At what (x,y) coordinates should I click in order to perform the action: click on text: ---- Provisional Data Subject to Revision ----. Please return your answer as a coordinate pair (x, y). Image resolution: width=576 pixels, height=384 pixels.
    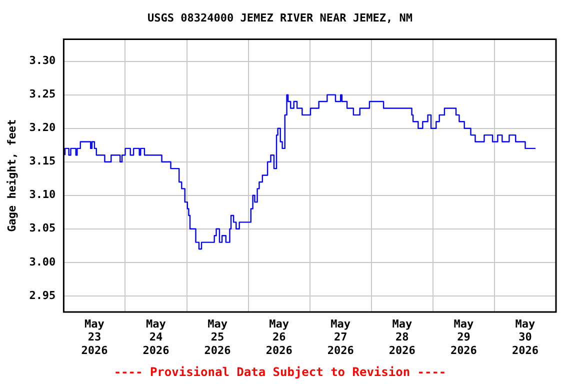
    Looking at the image, I should click on (280, 371).